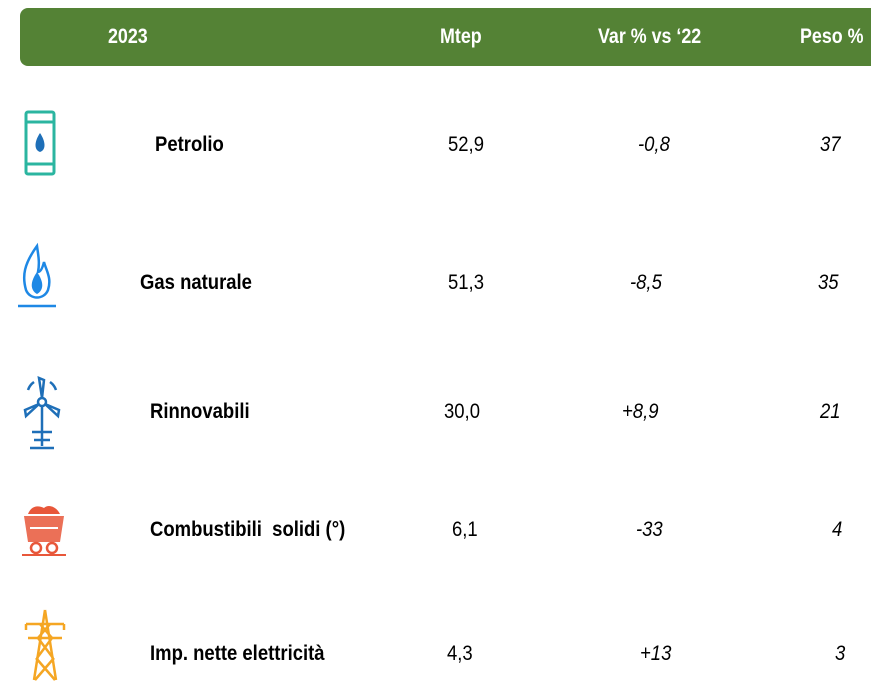  I want to click on mtep-value: 4,3, so click(460, 653).